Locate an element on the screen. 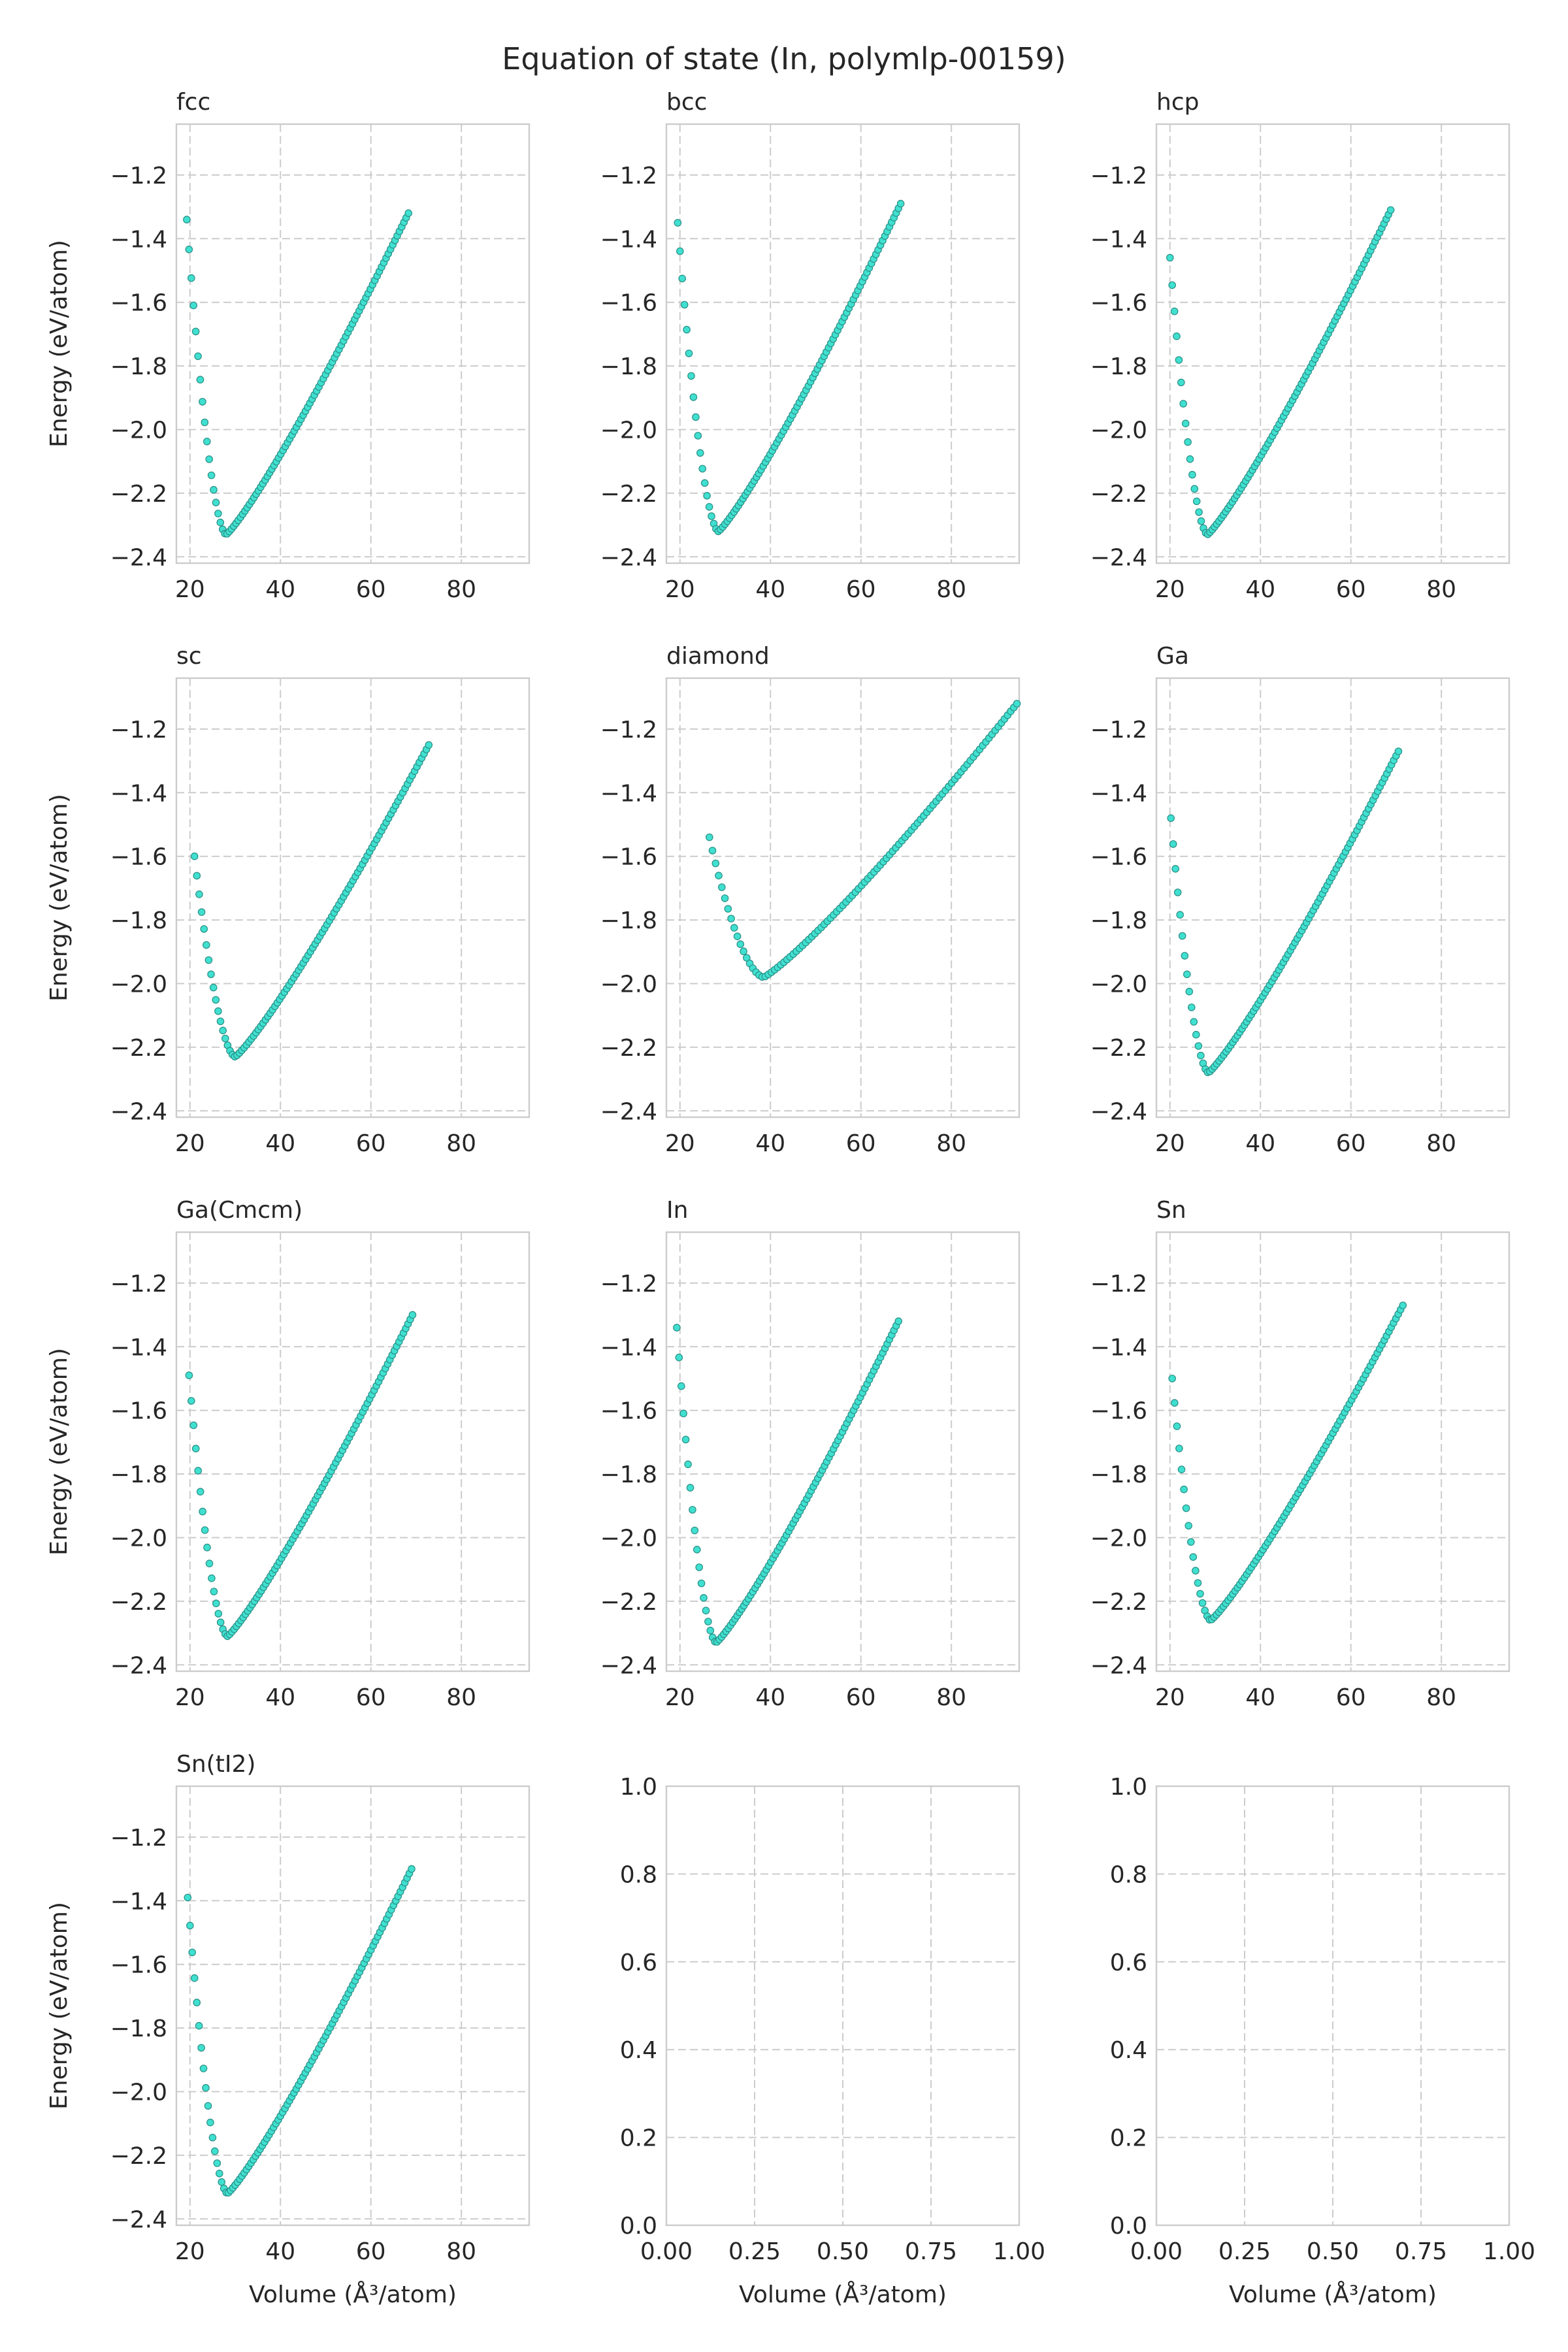  subplot-title: Ga(Cmcm) is located at coordinates (239, 1210).